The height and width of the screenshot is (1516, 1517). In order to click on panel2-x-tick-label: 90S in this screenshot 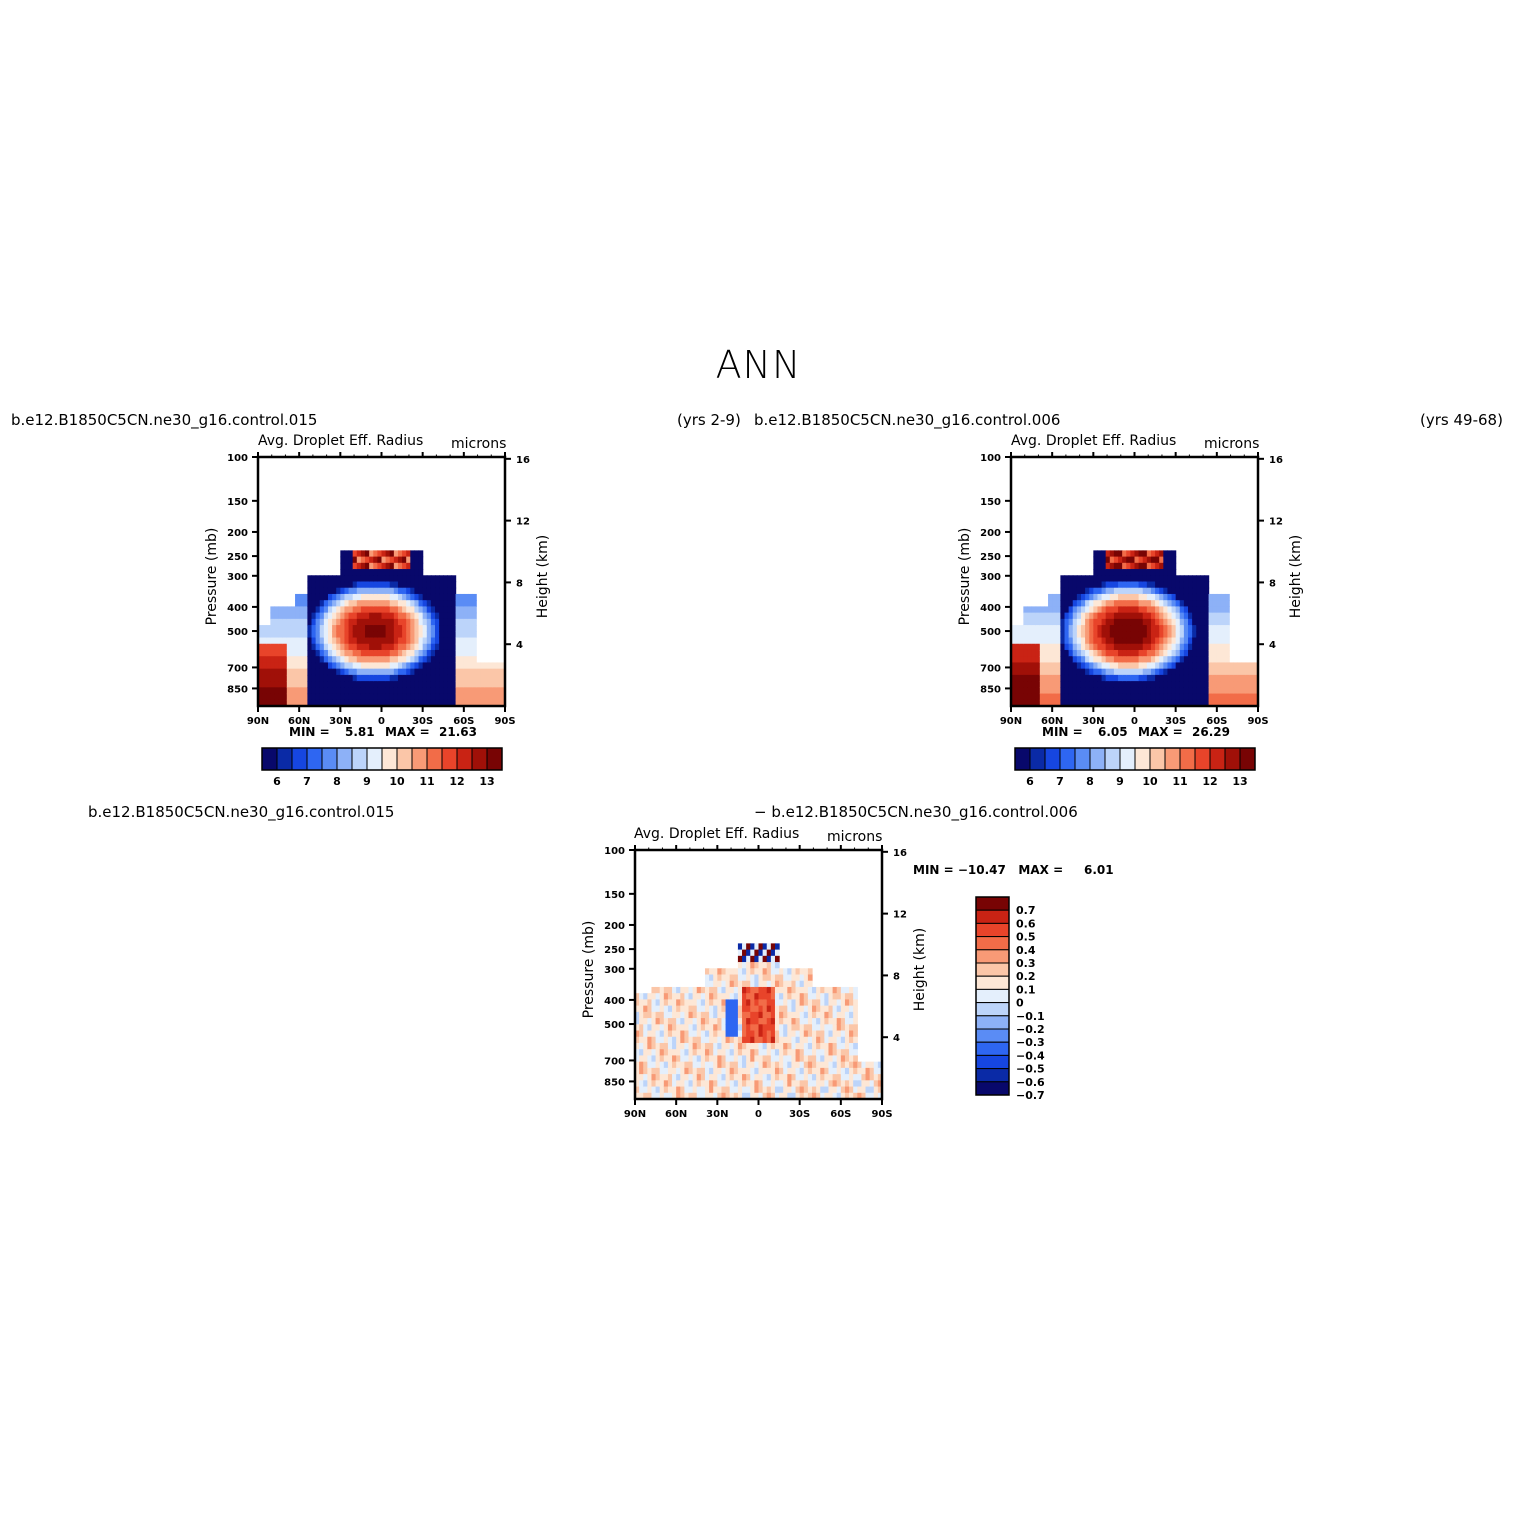, I will do `click(1257, 721)`.